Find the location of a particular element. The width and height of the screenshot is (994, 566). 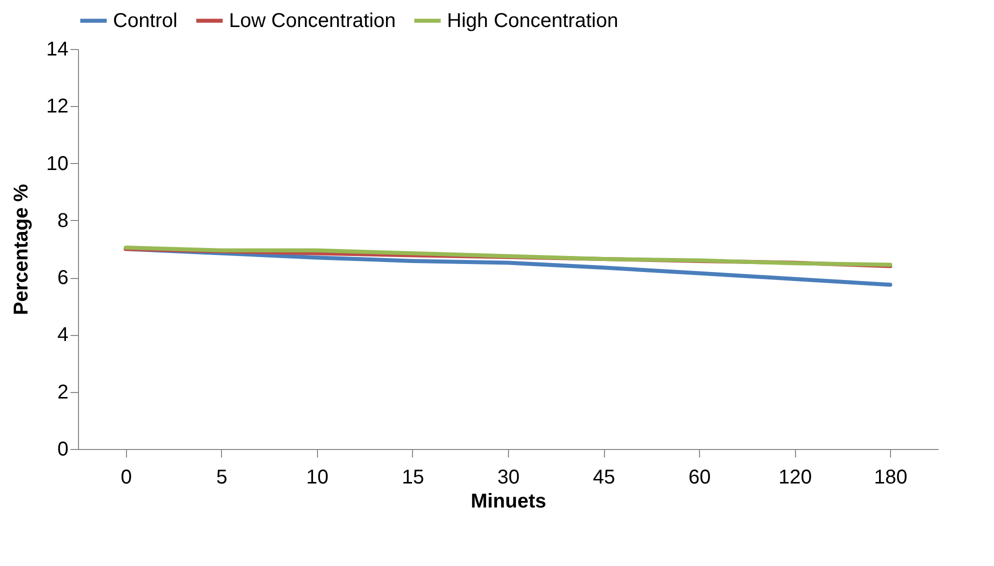

y-tick-label: 10 is located at coordinates (57, 163).